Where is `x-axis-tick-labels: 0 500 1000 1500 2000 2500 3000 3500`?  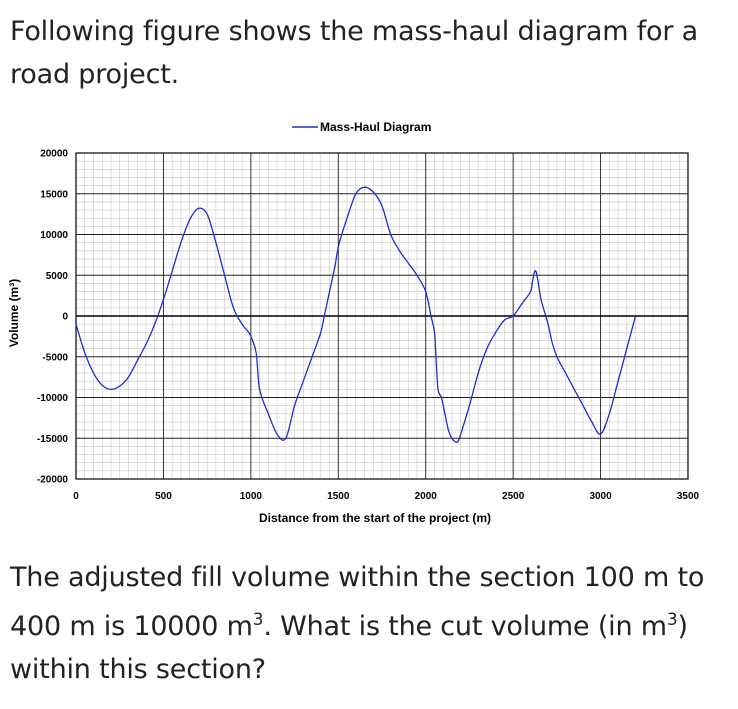
x-axis-tick-labels: 0 500 1000 1500 2000 2500 3000 3500 is located at coordinates (386, 496).